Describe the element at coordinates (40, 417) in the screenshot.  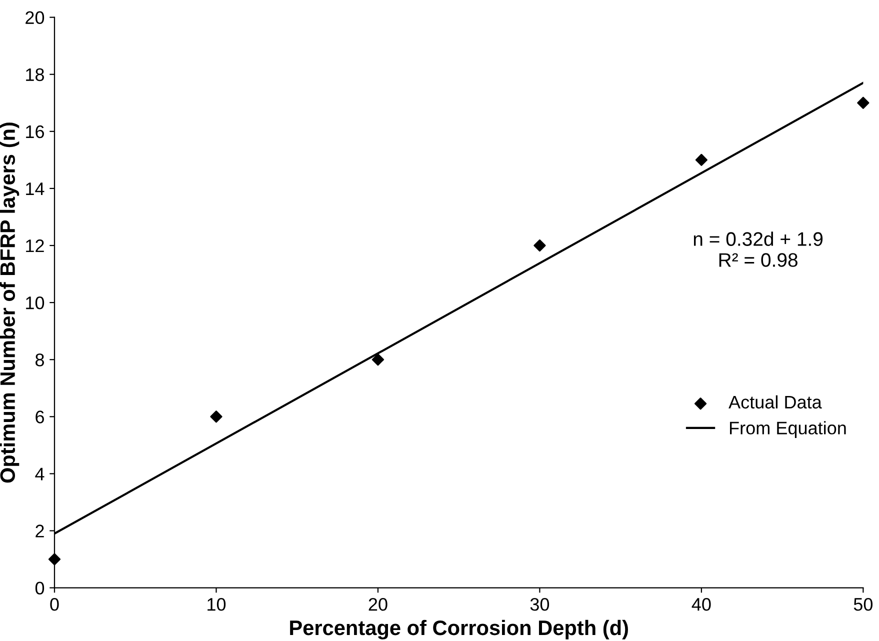
I see `y-tick-label: 6` at that location.